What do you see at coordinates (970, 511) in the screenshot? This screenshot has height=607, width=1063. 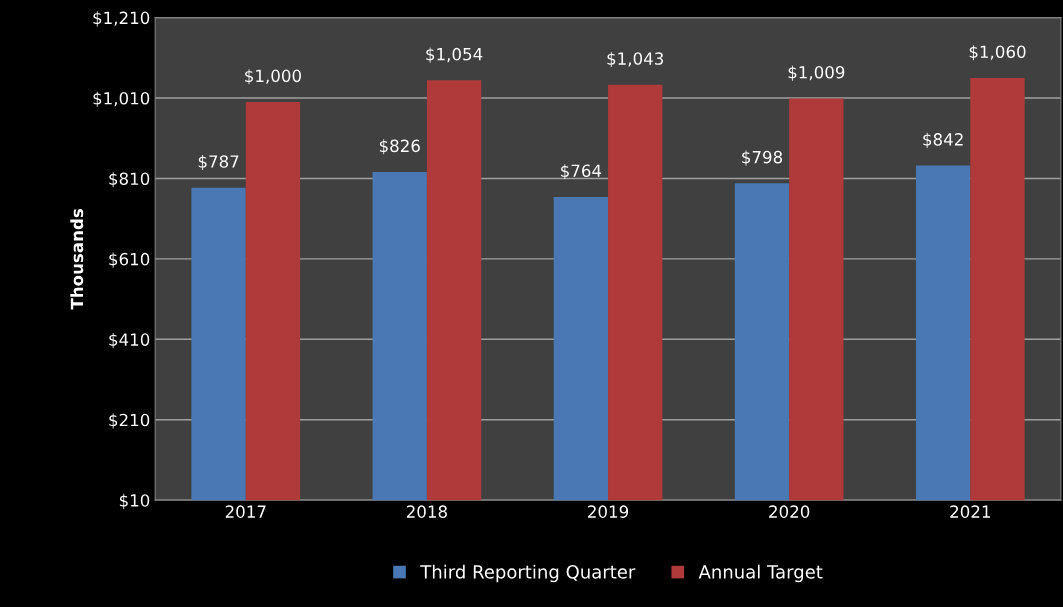 I see `x-tick-label: 2021` at bounding box center [970, 511].